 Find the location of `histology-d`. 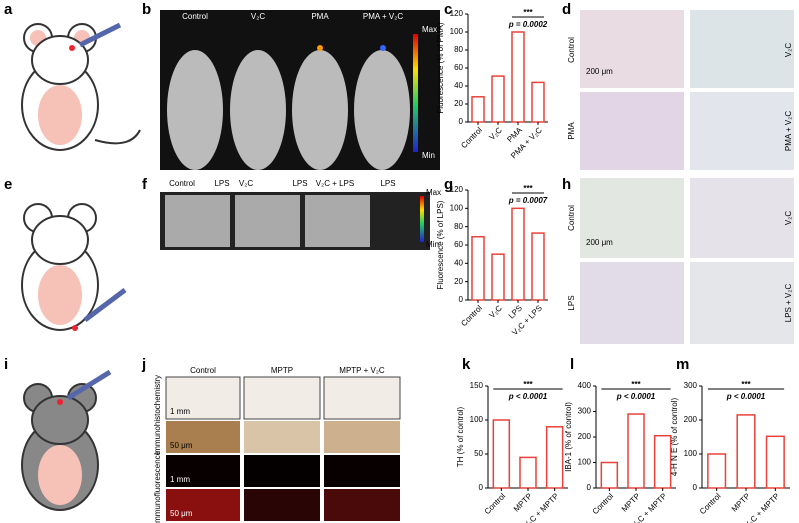

histology-d is located at coordinates (687, 90).